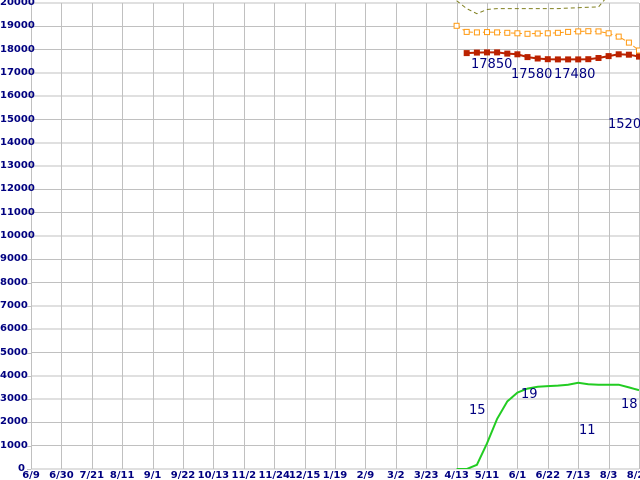 The height and width of the screenshot is (480, 640). I want to click on series-line-volume-green, so click(547, 425).